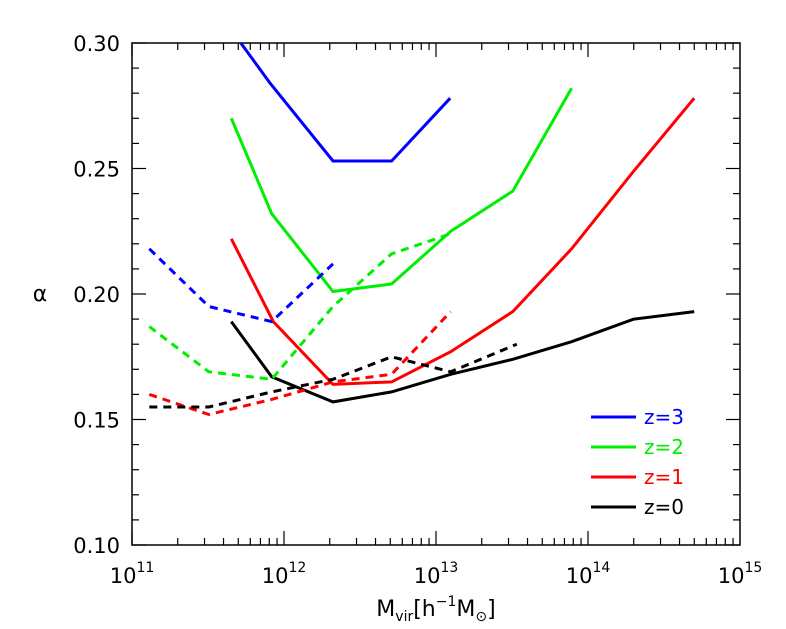 The width and height of the screenshot is (786, 629). What do you see at coordinates (588, 574) in the screenshot?
I see `x-tick-label: 1014` at bounding box center [588, 574].